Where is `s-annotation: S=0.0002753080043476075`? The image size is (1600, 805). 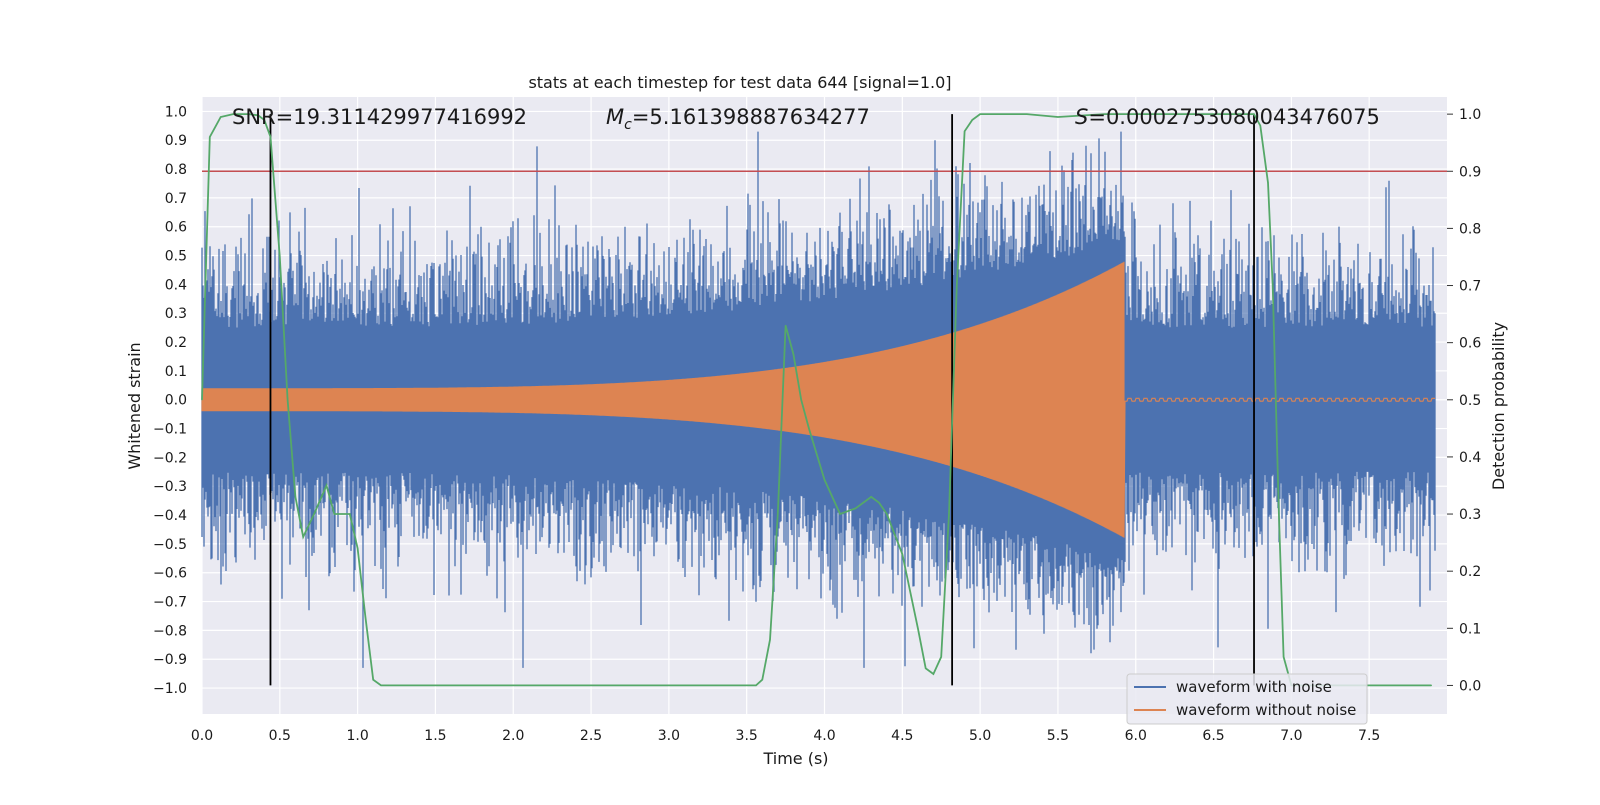 s-annotation: S=0.0002753080043476075 is located at coordinates (1227, 117).